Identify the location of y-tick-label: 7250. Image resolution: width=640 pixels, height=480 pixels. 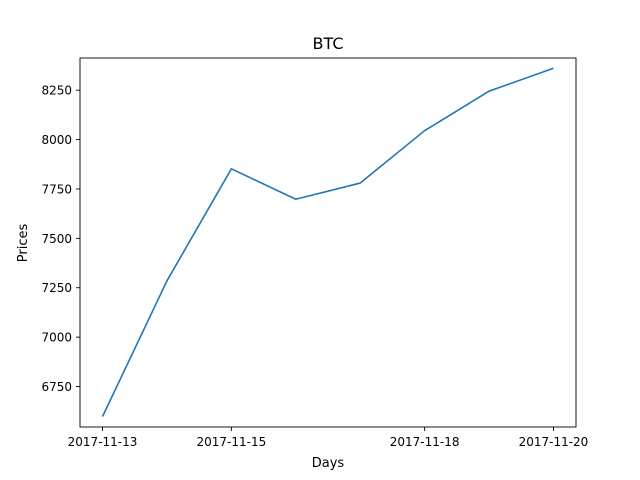
(56, 288).